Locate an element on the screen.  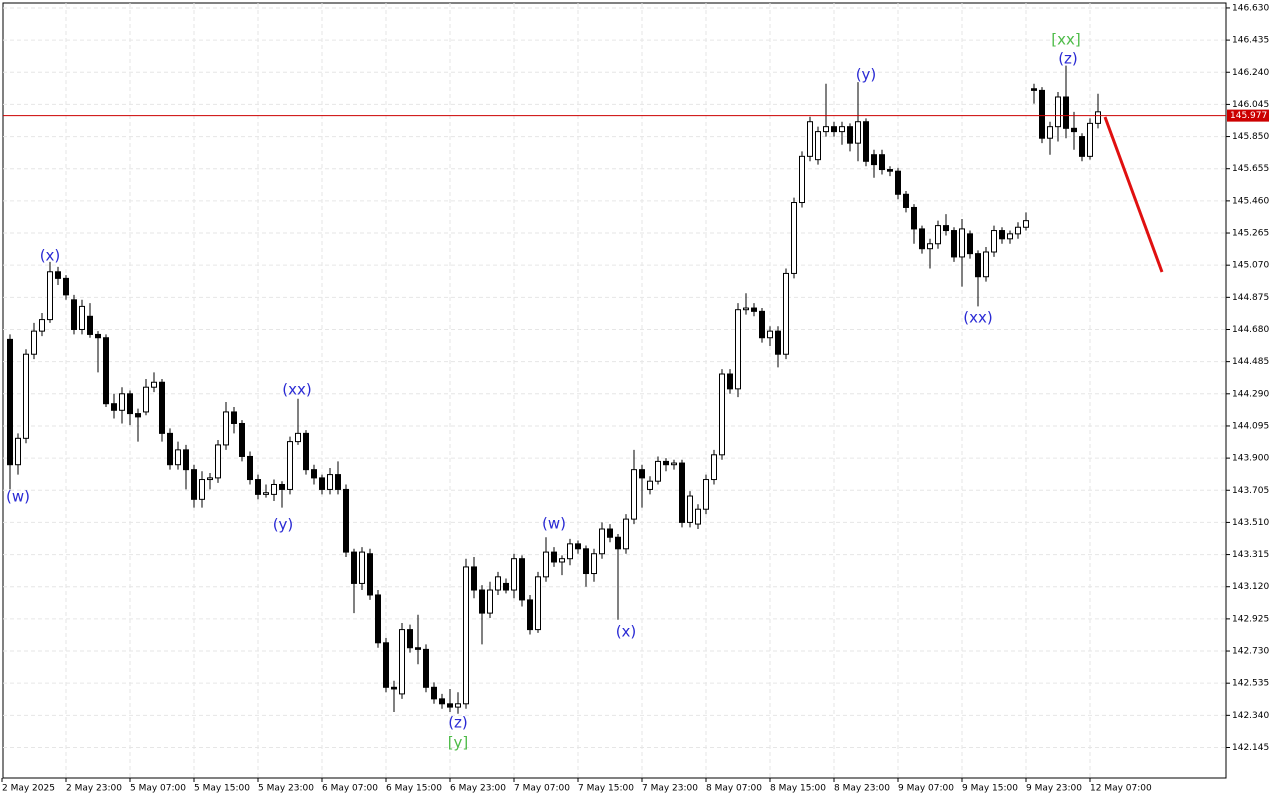
x-tick-label: 5 May 23:00 is located at coordinates (286, 789).